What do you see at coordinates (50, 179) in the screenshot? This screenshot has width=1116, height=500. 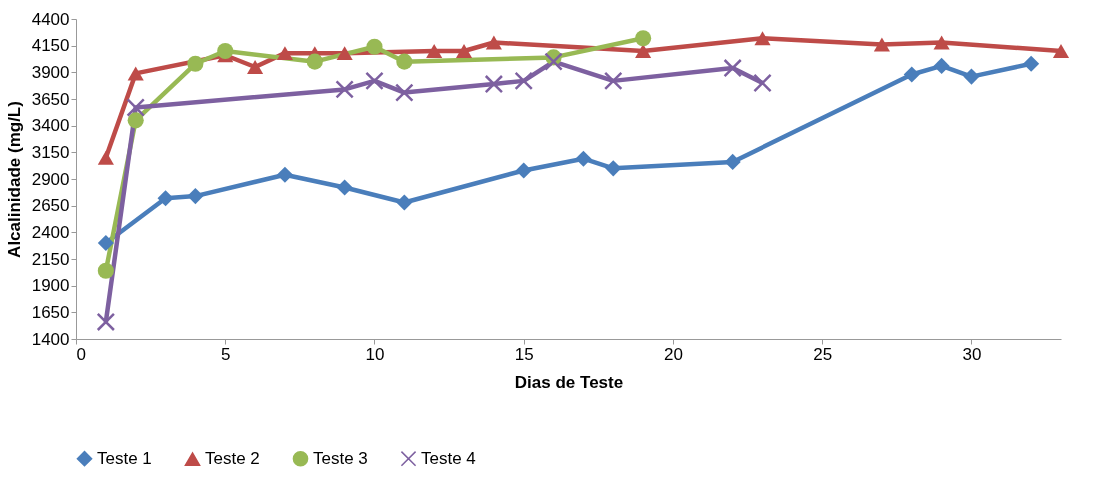 I see `y-tick-label: 2900` at bounding box center [50, 179].